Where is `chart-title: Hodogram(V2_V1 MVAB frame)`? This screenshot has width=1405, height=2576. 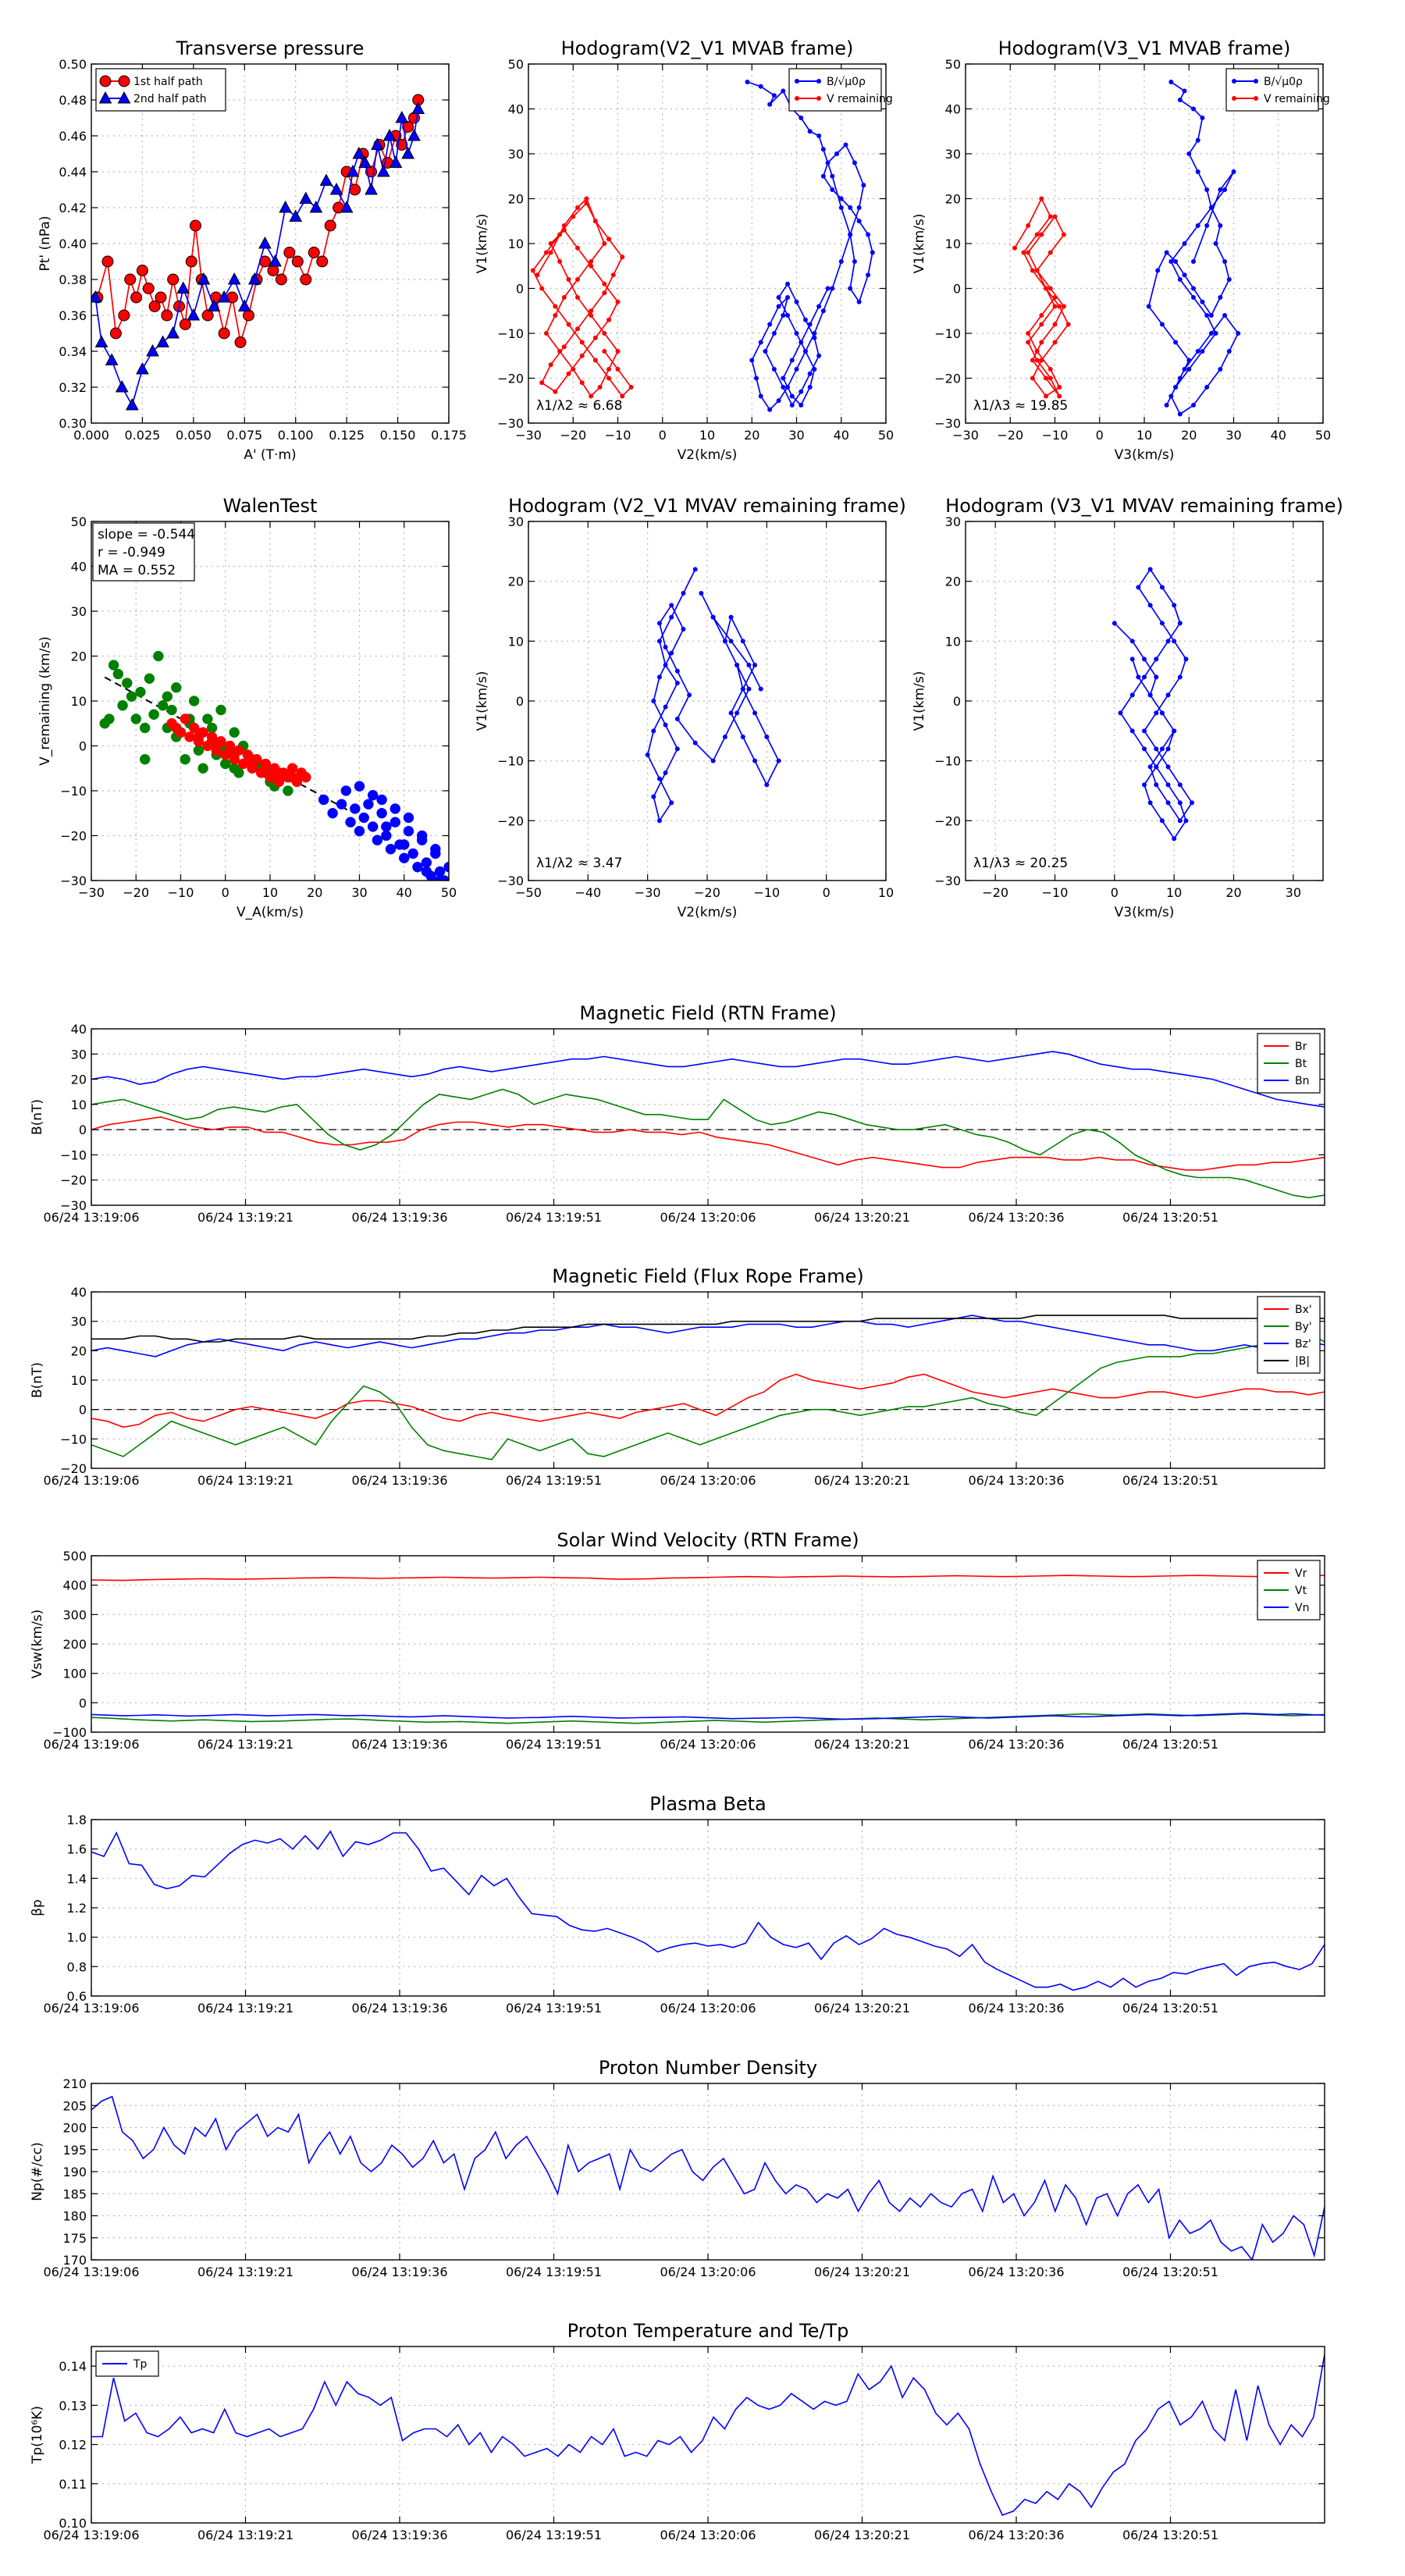 chart-title: Hodogram(V2_V1 MVAB frame) is located at coordinates (708, 48).